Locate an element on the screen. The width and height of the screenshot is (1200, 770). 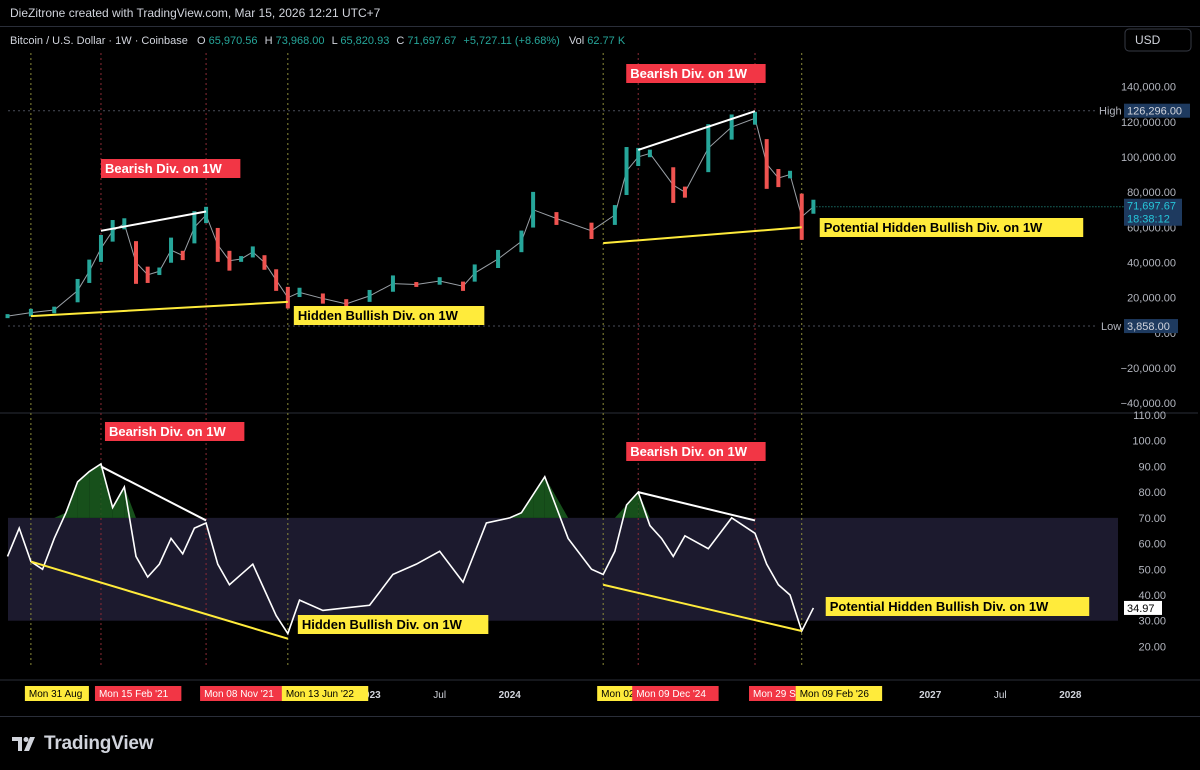
price-annotation-0-bg is located at coordinates (170, 168).